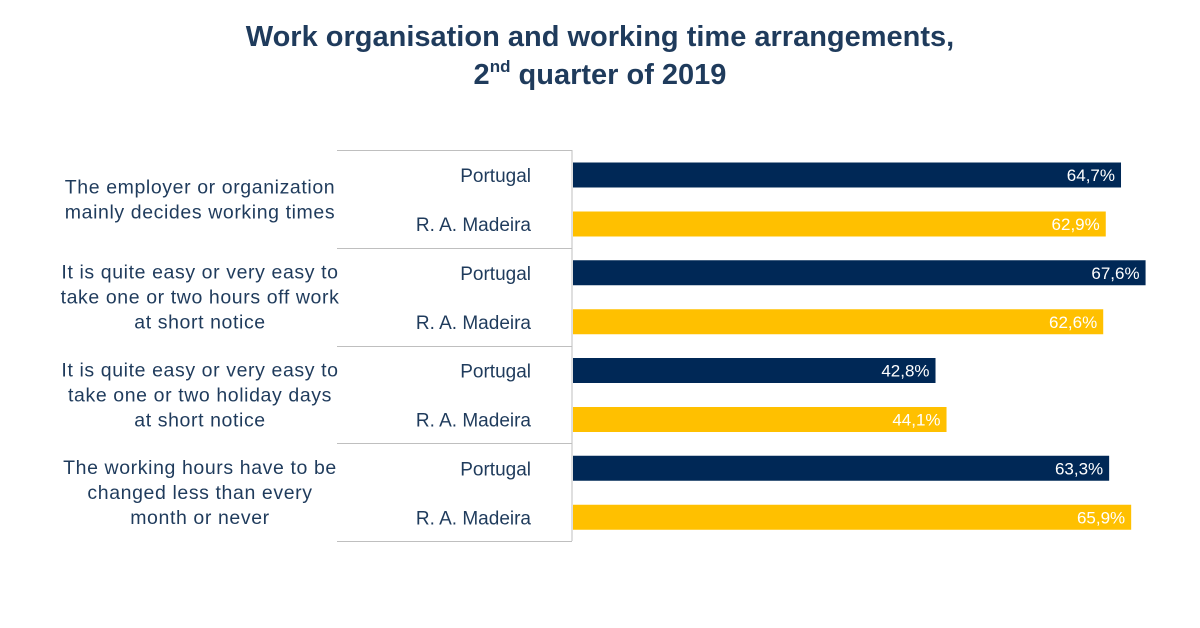 This screenshot has width=1200, height=628. I want to click on data-label-madeira-3: 44,1%, so click(916, 420).